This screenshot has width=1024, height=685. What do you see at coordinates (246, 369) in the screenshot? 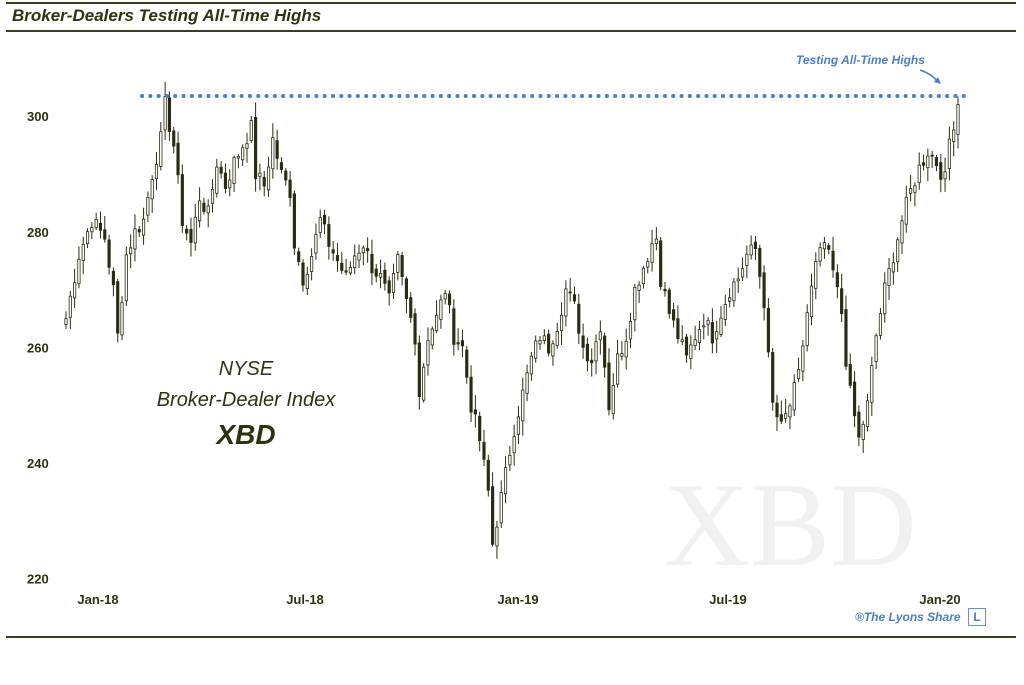
I see `center-label-line-1: NYSE` at bounding box center [246, 369].